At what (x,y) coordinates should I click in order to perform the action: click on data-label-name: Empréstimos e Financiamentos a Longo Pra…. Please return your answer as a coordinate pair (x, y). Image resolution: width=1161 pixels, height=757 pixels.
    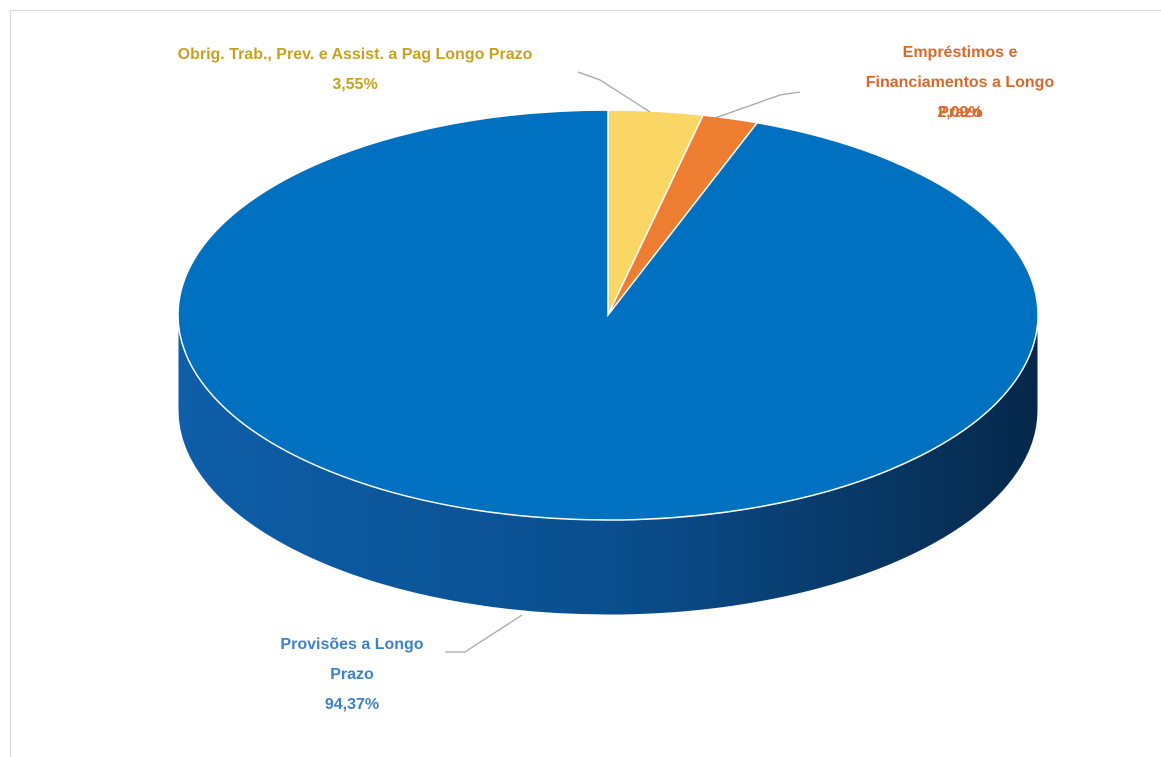
    Looking at the image, I should click on (960, 82).